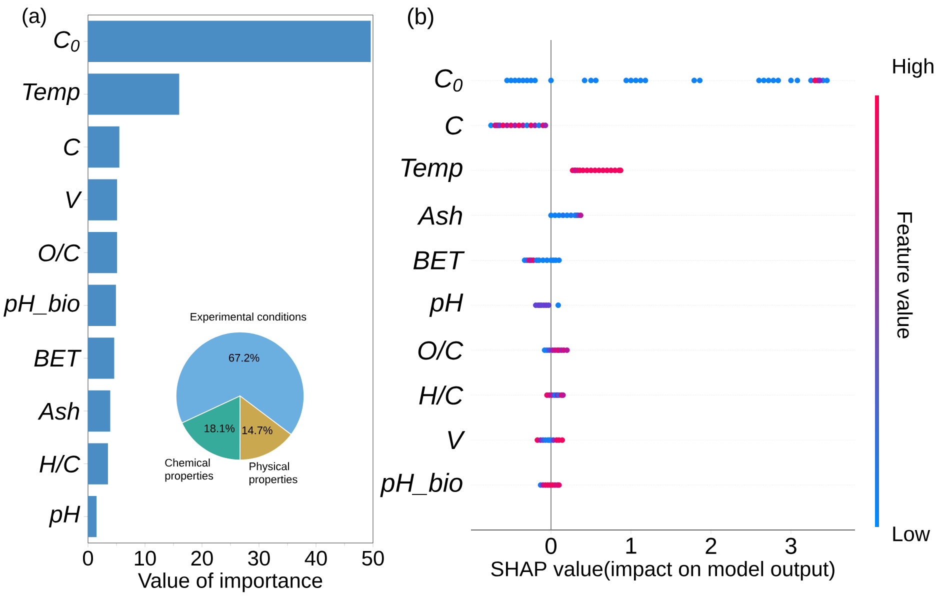 The image size is (938, 602). I want to click on slice-label: Physical properties, so click(273, 474).